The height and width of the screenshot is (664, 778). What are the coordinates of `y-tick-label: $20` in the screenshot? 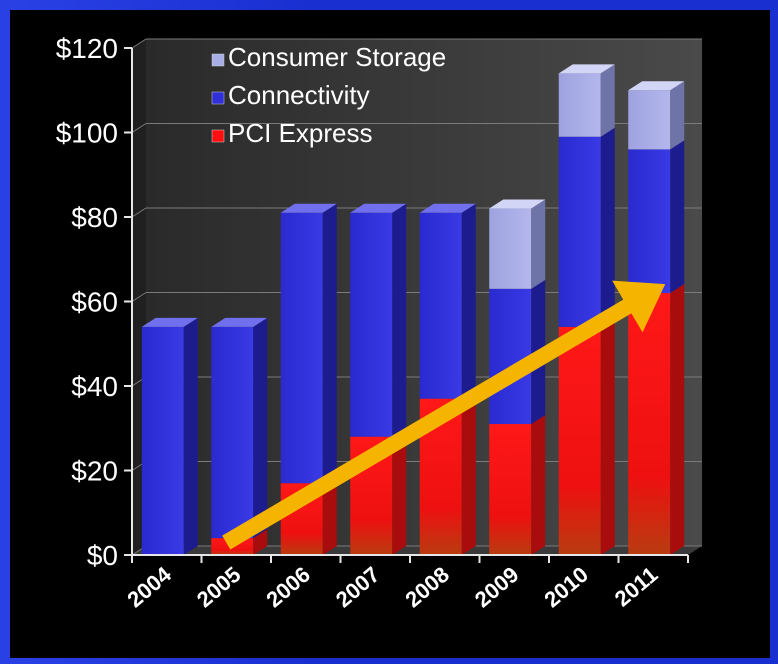 It's located at (94, 471).